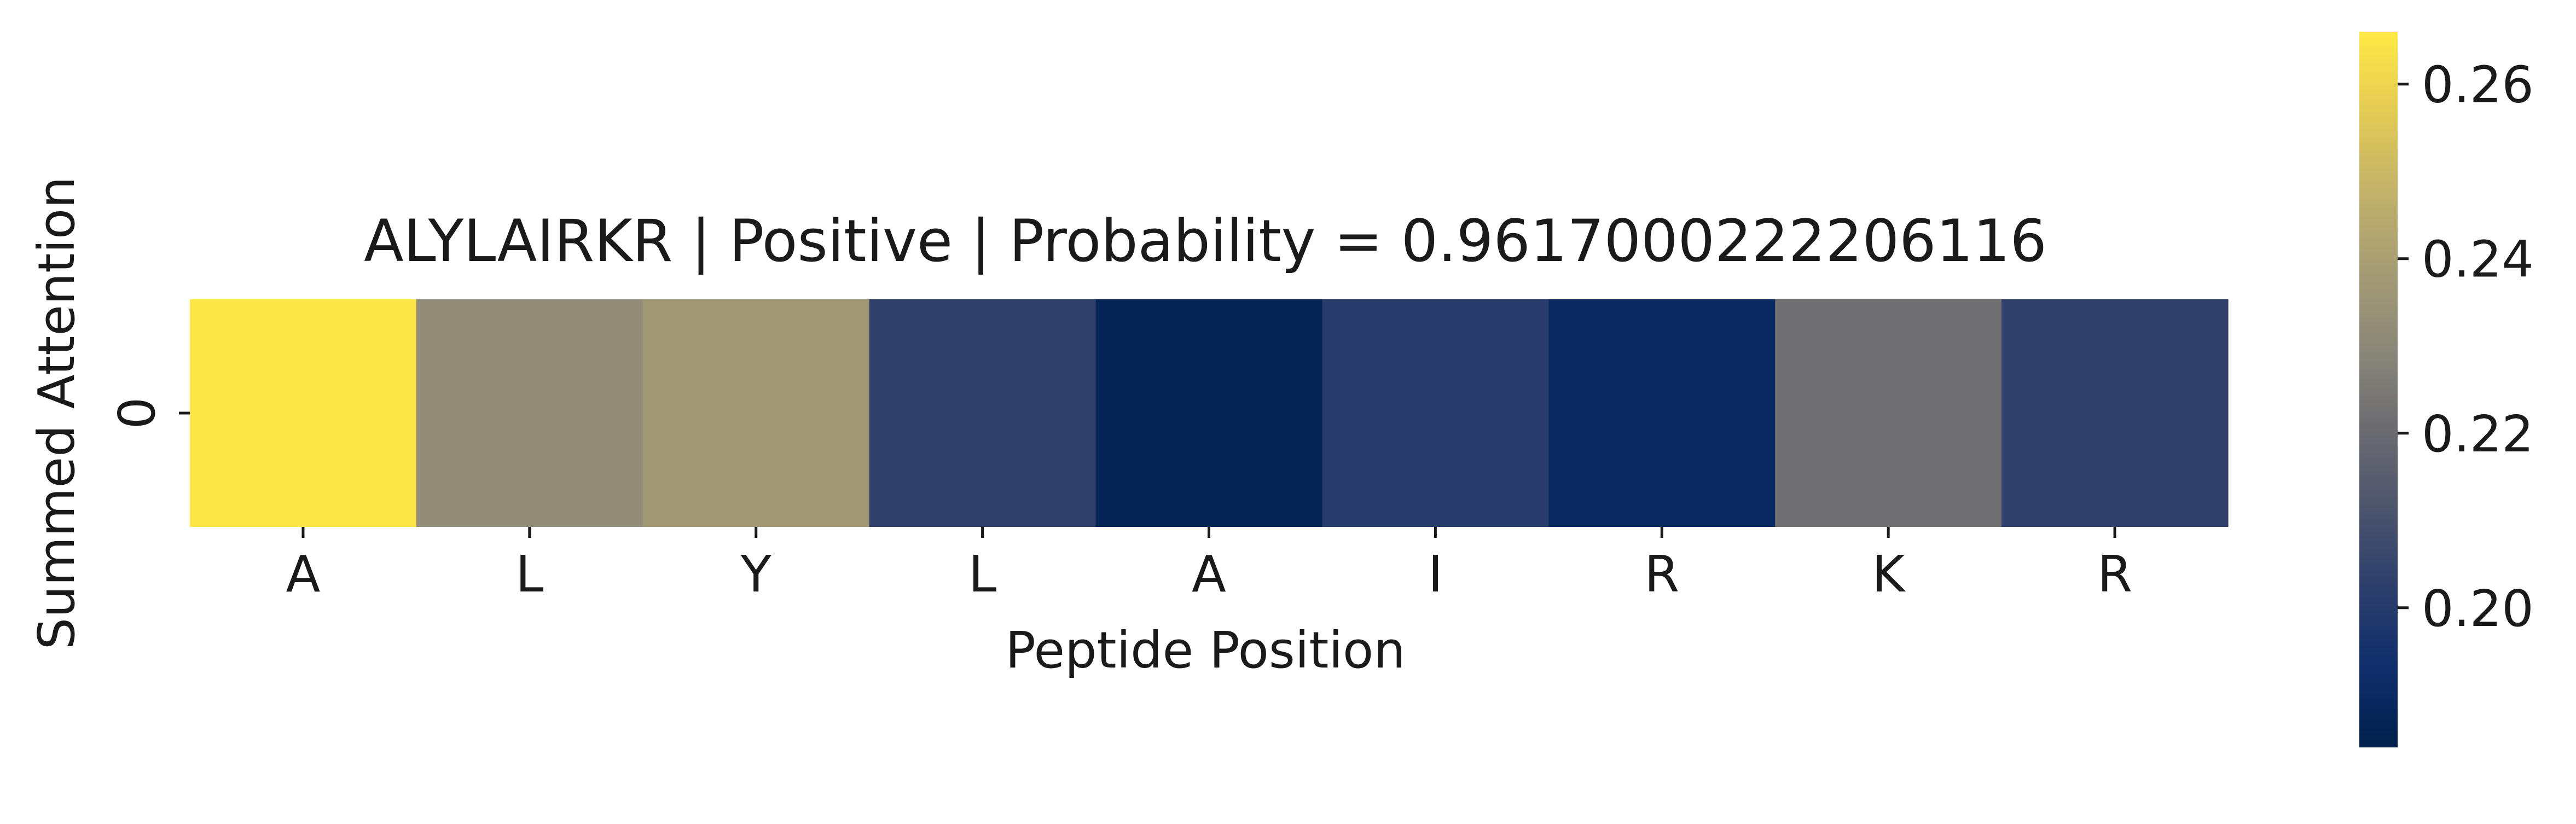 The width and height of the screenshot is (2576, 824). I want to click on x-tick-label: Y, so click(756, 574).